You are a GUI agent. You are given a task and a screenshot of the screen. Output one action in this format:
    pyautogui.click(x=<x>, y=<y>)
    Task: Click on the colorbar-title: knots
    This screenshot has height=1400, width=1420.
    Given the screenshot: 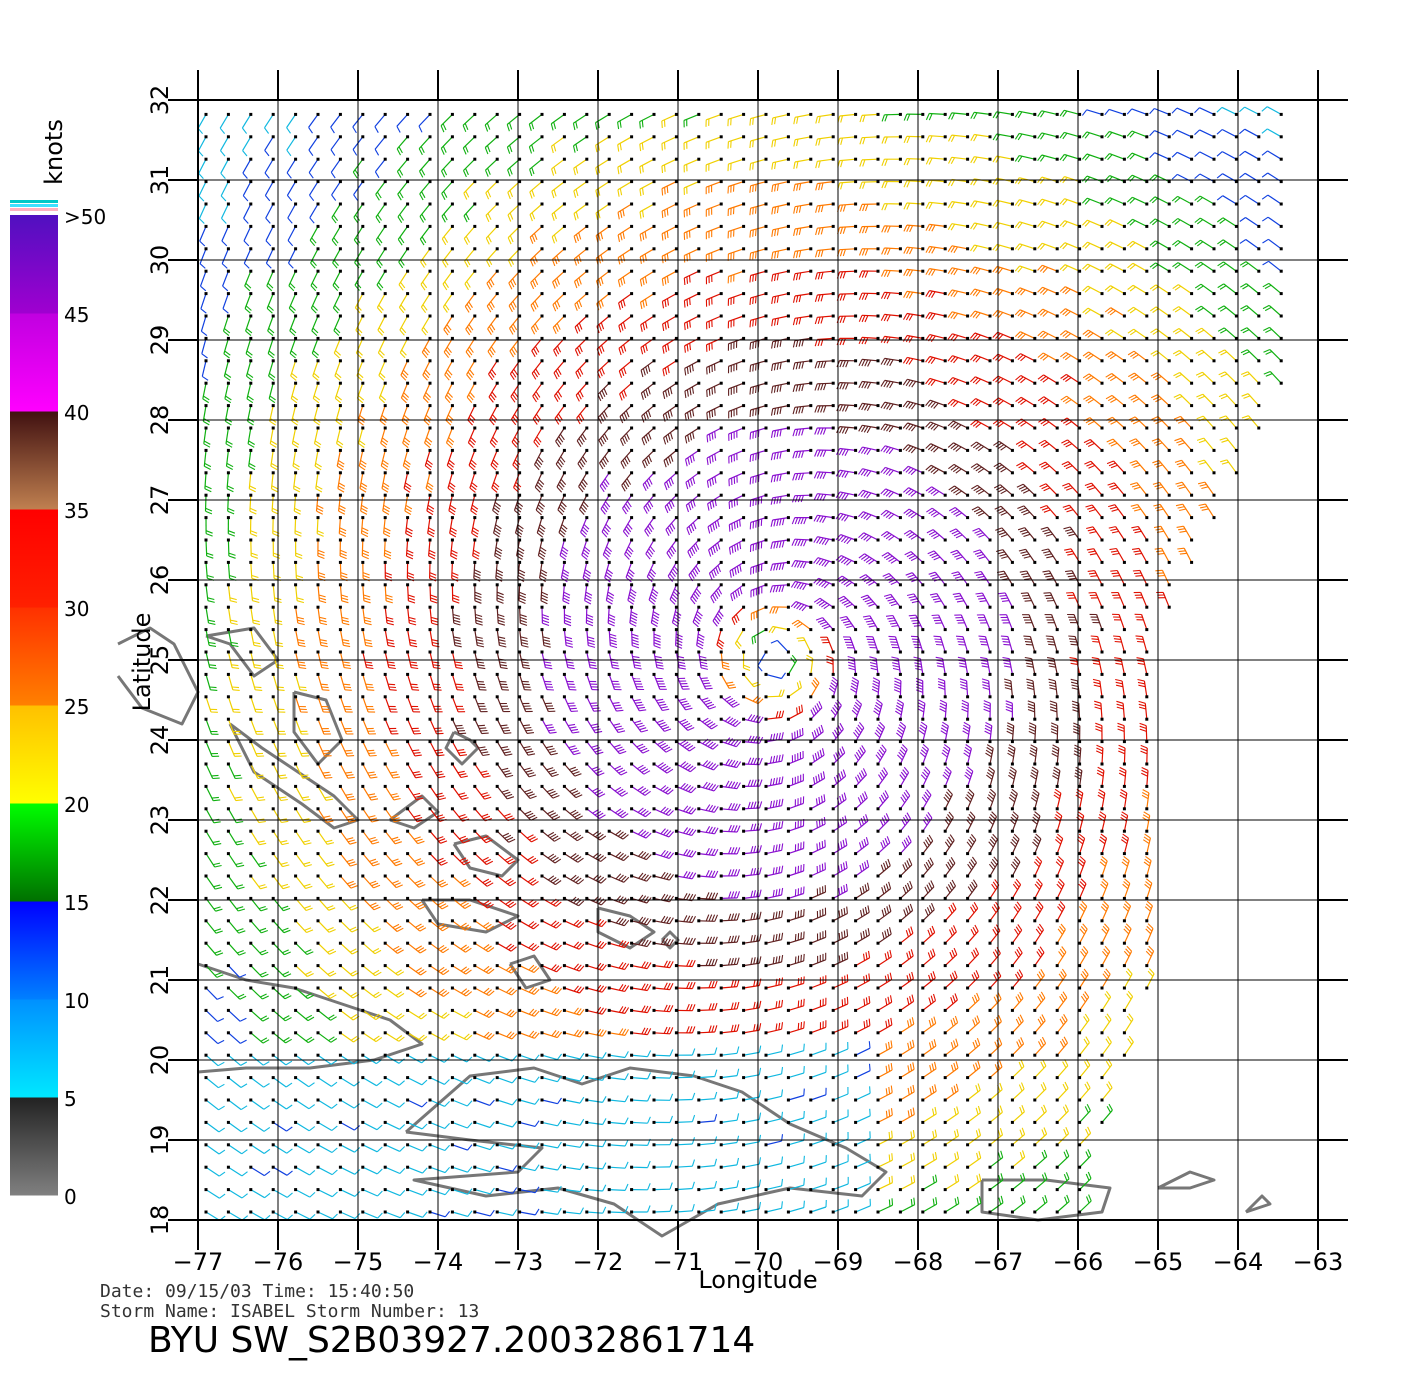 What is the action you would take?
    pyautogui.click(x=54, y=152)
    